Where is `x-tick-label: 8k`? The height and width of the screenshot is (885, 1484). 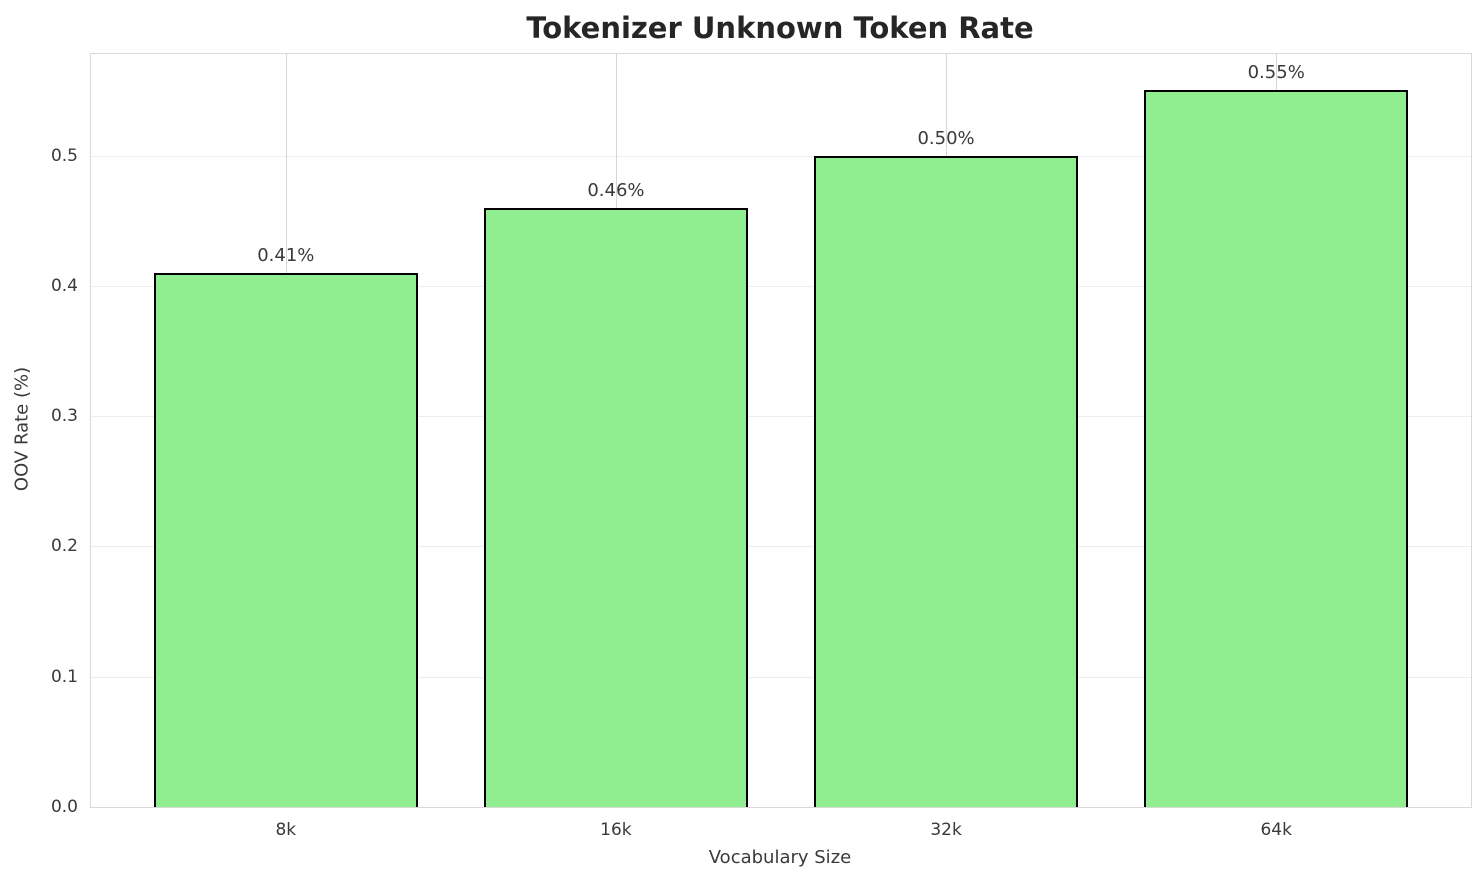 x-tick-label: 8k is located at coordinates (286, 830).